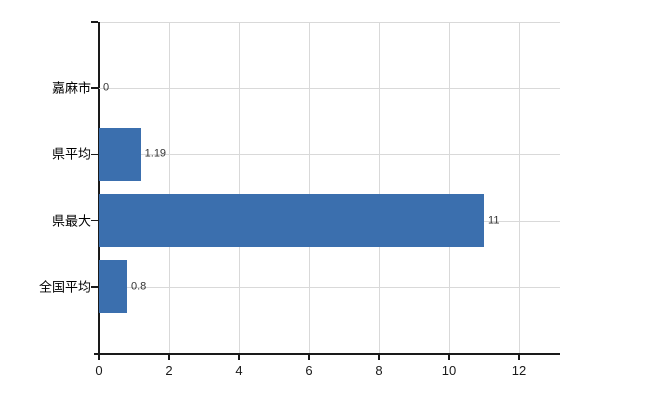  I want to click on x-tick-label: 2, so click(169, 370).